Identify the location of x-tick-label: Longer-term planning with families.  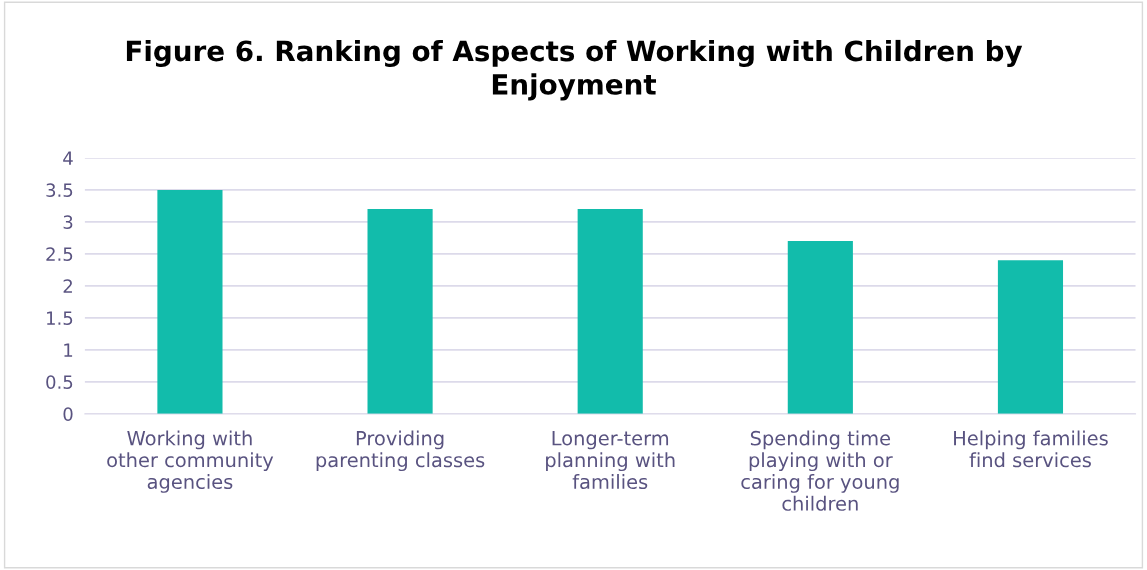
(610, 460).